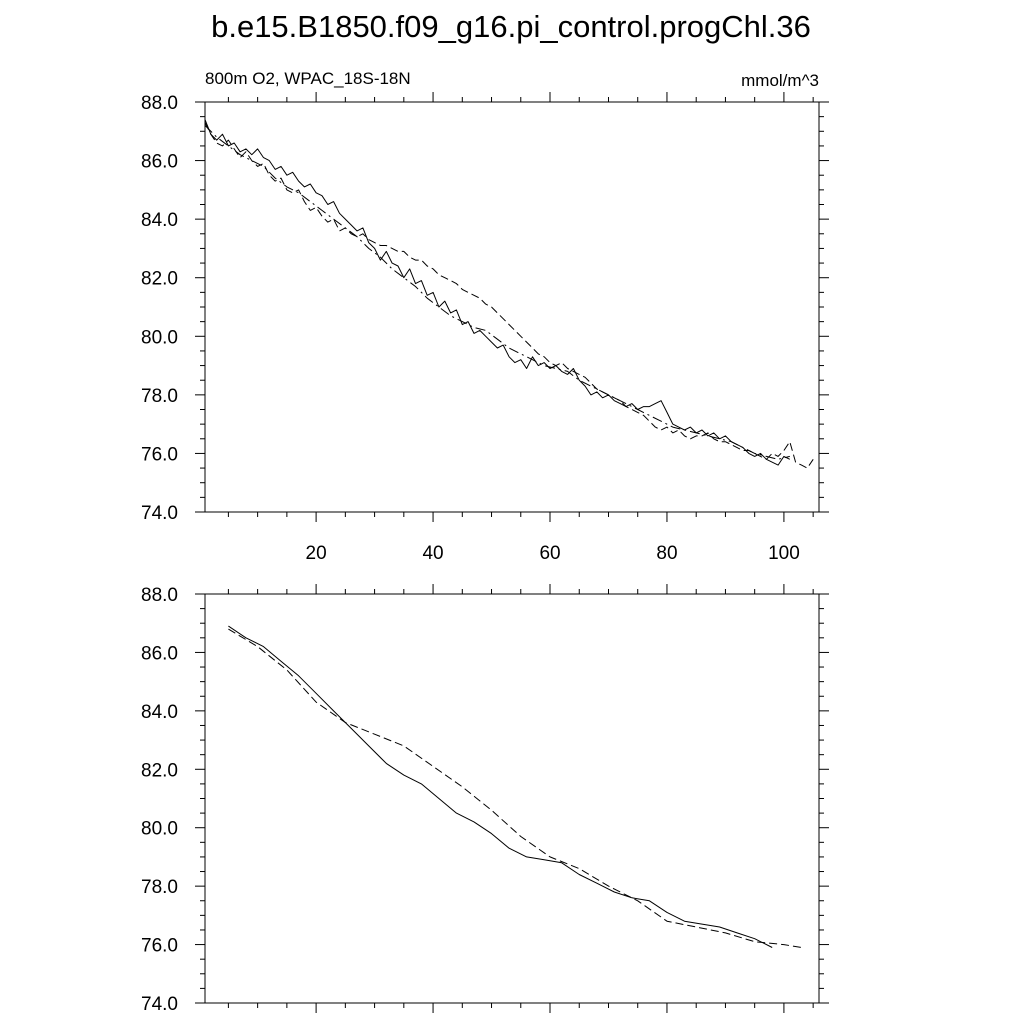 Image resolution: width=1024 pixels, height=1024 pixels. I want to click on top-x-tick-label: 60, so click(549, 553).